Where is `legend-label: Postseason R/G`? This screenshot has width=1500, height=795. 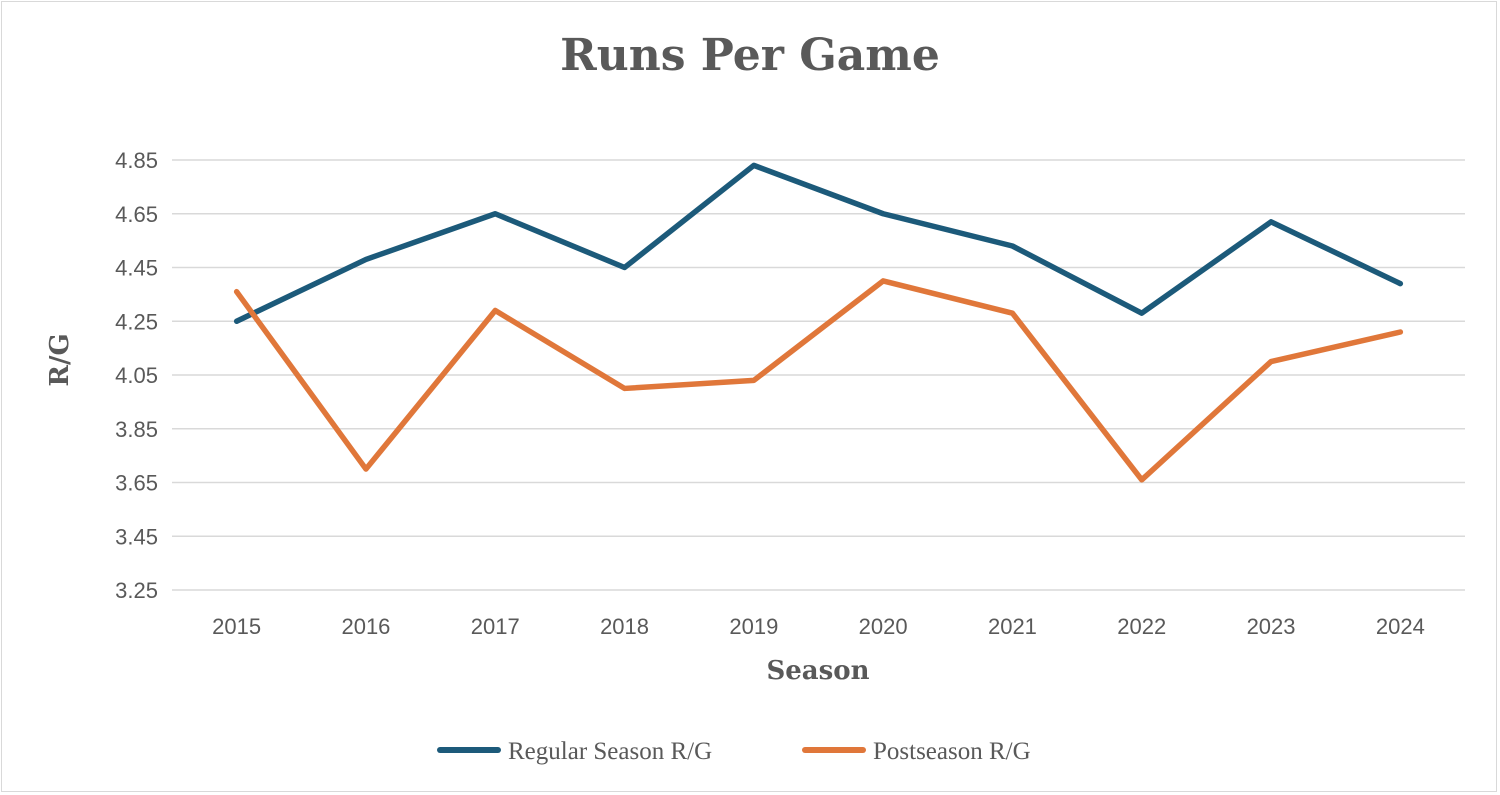
legend-label: Postseason R/G is located at coordinates (952, 751).